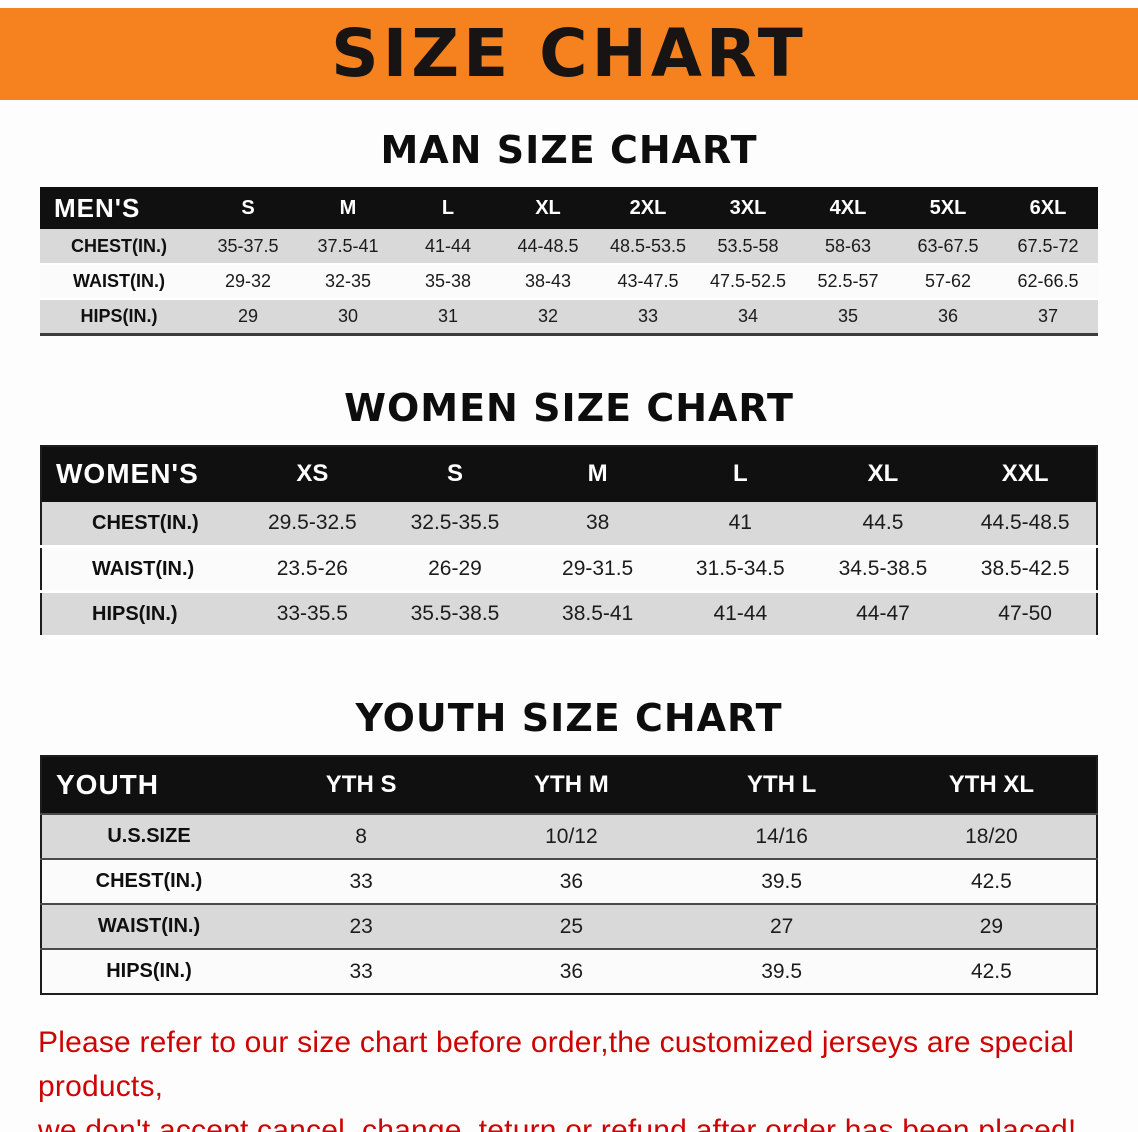  What do you see at coordinates (361, 971) in the screenshot?
I see `youth-hips-in-value-yth-s: 33` at bounding box center [361, 971].